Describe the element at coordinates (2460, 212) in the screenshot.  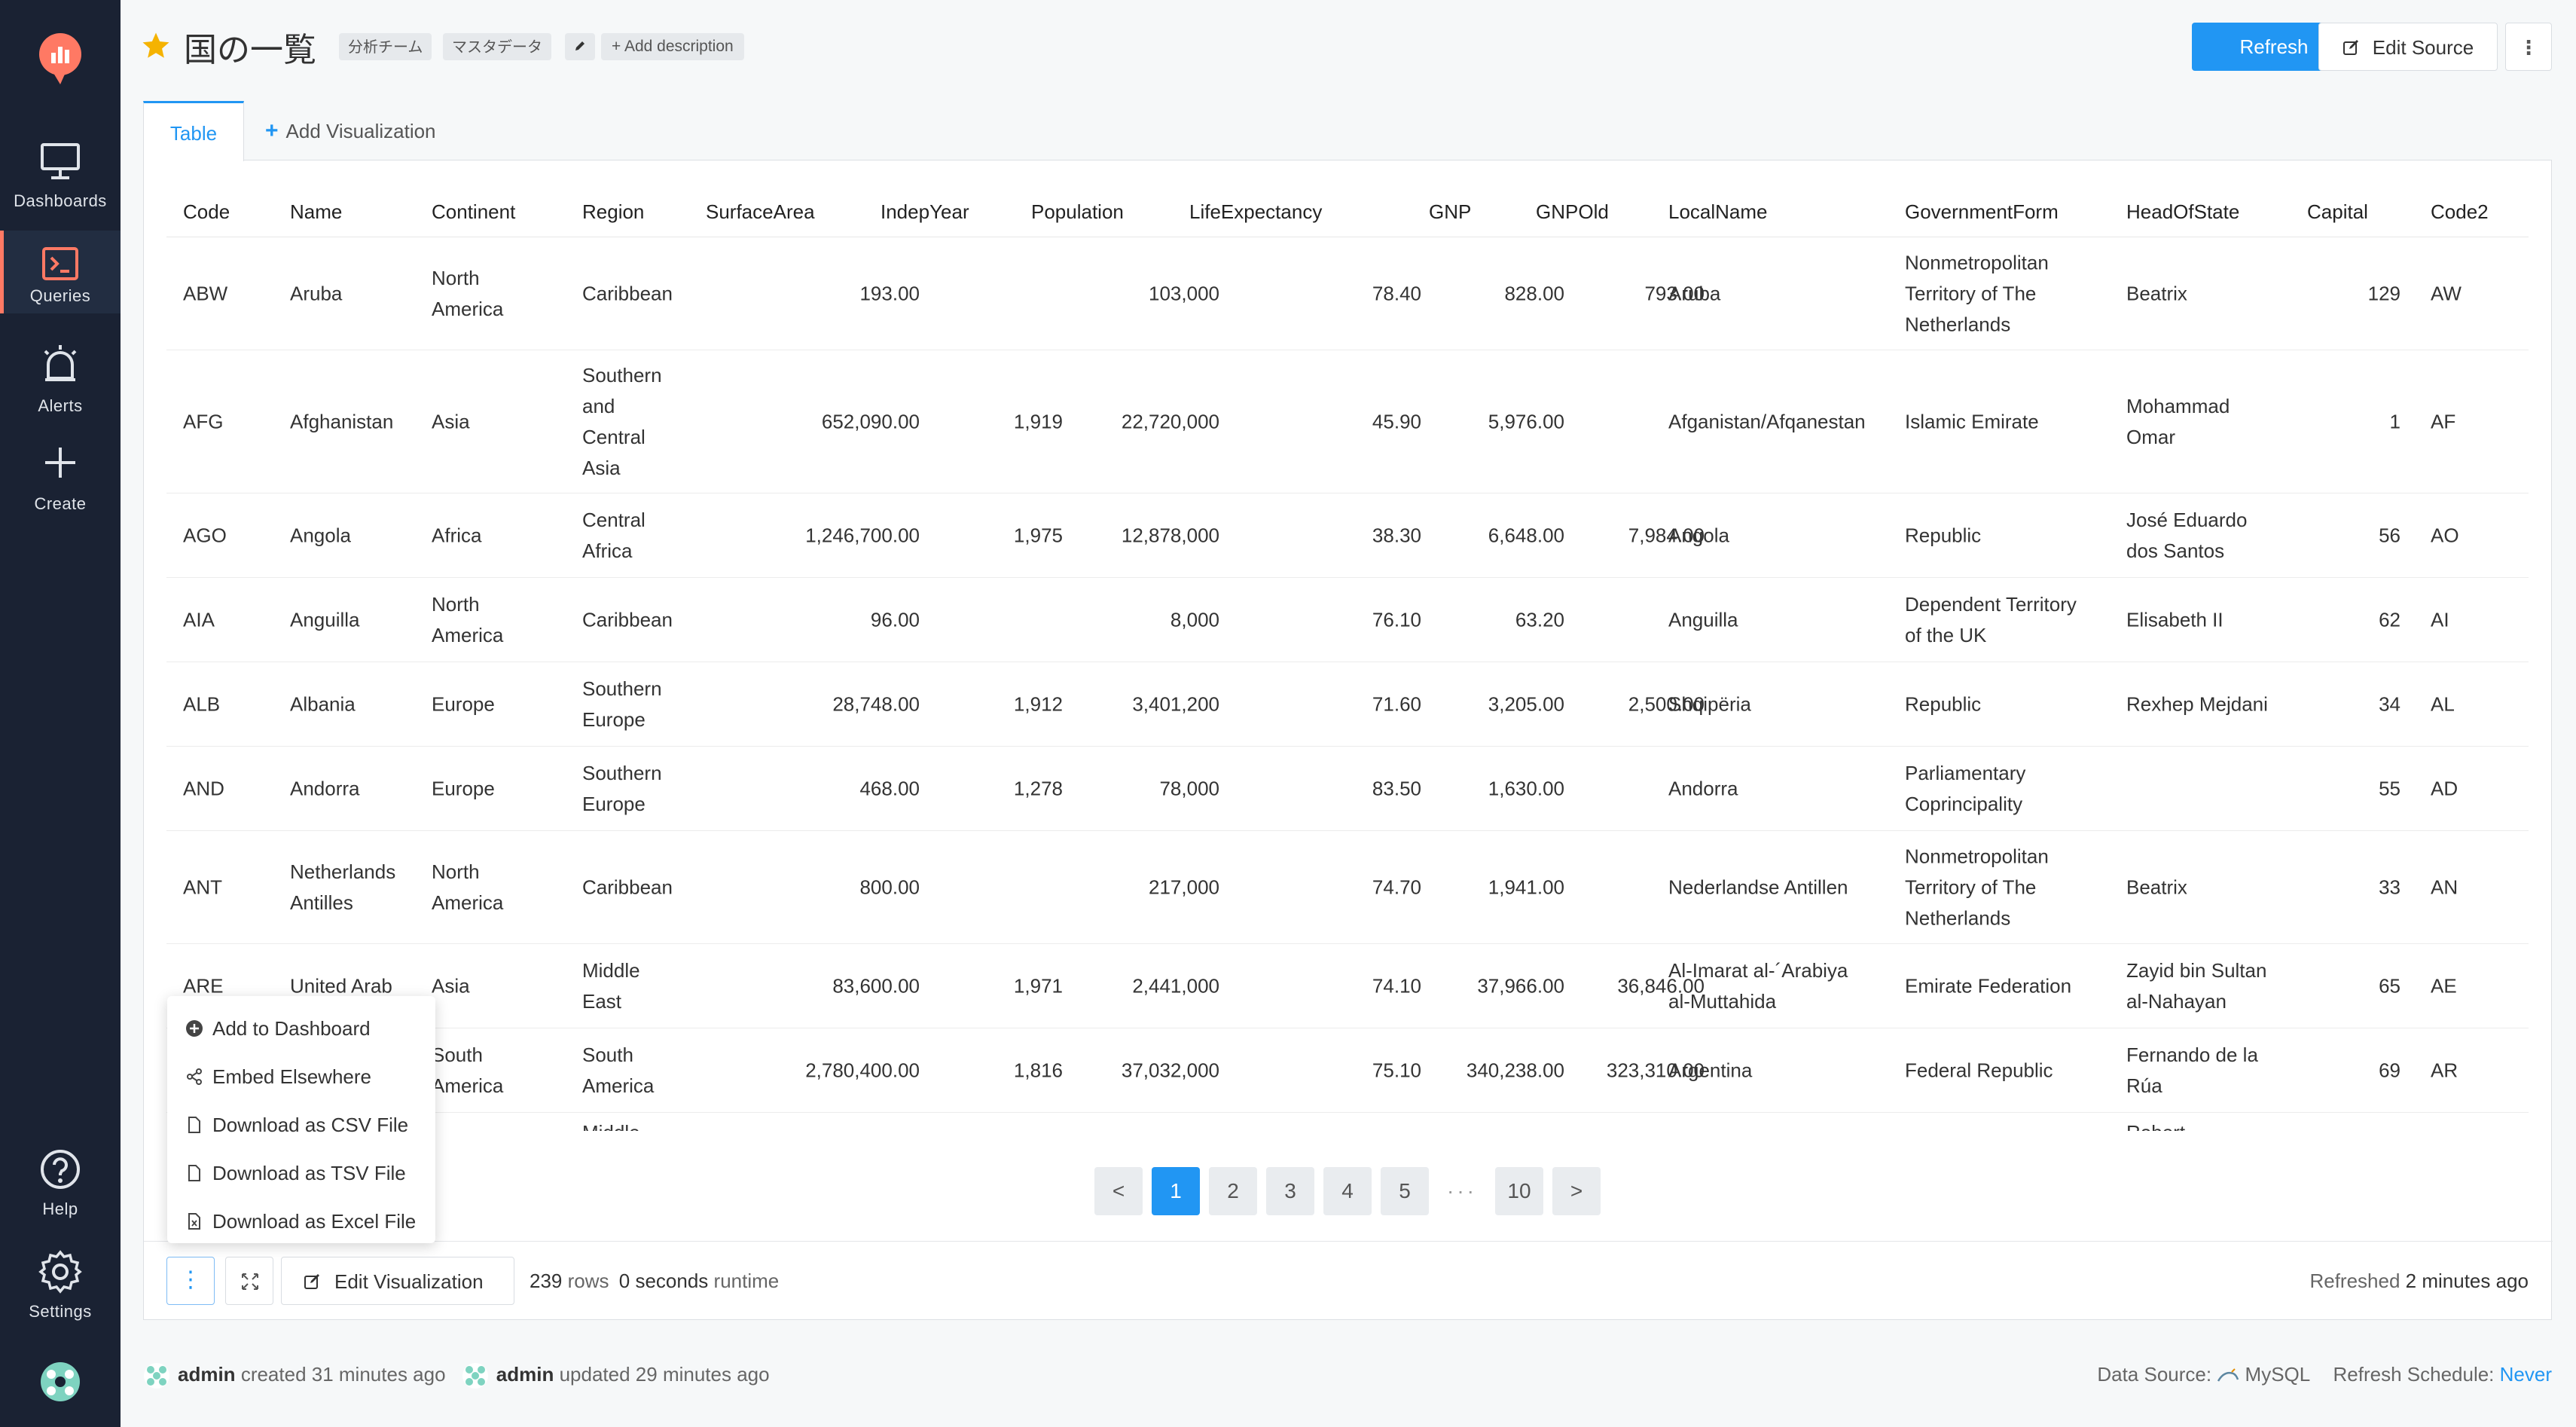
I see `column-header-code2: Code2` at that location.